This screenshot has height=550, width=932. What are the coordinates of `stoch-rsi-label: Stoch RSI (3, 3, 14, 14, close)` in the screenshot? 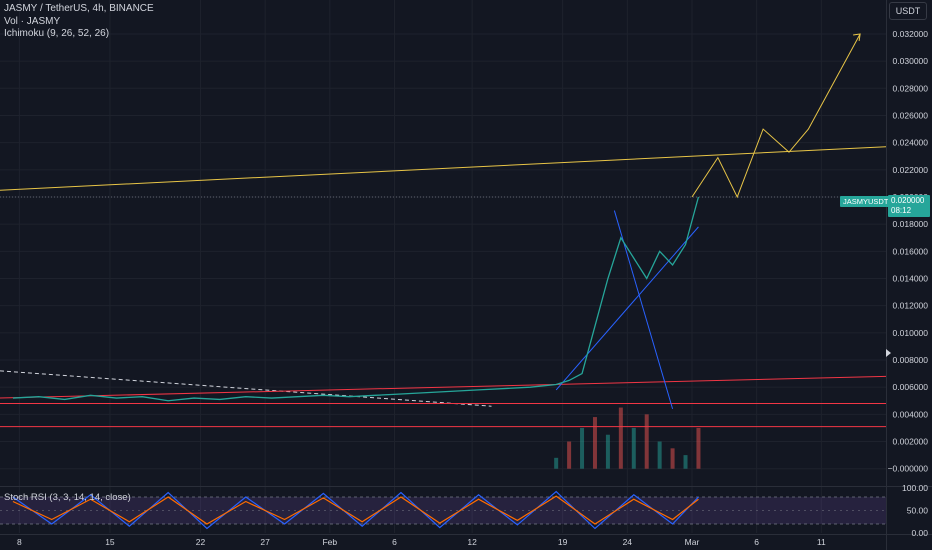 It's located at (67, 497).